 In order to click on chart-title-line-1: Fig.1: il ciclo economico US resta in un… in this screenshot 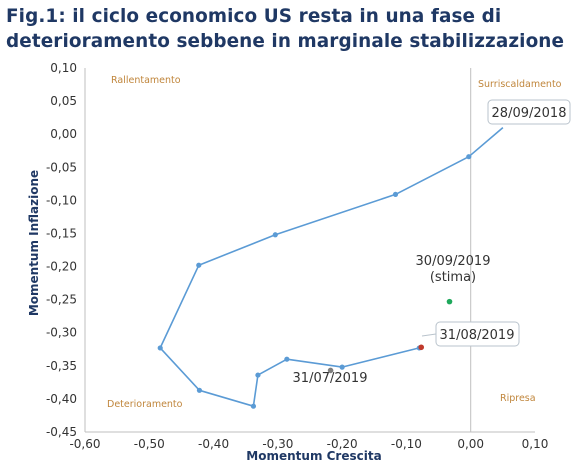, I will do `click(254, 16)`.